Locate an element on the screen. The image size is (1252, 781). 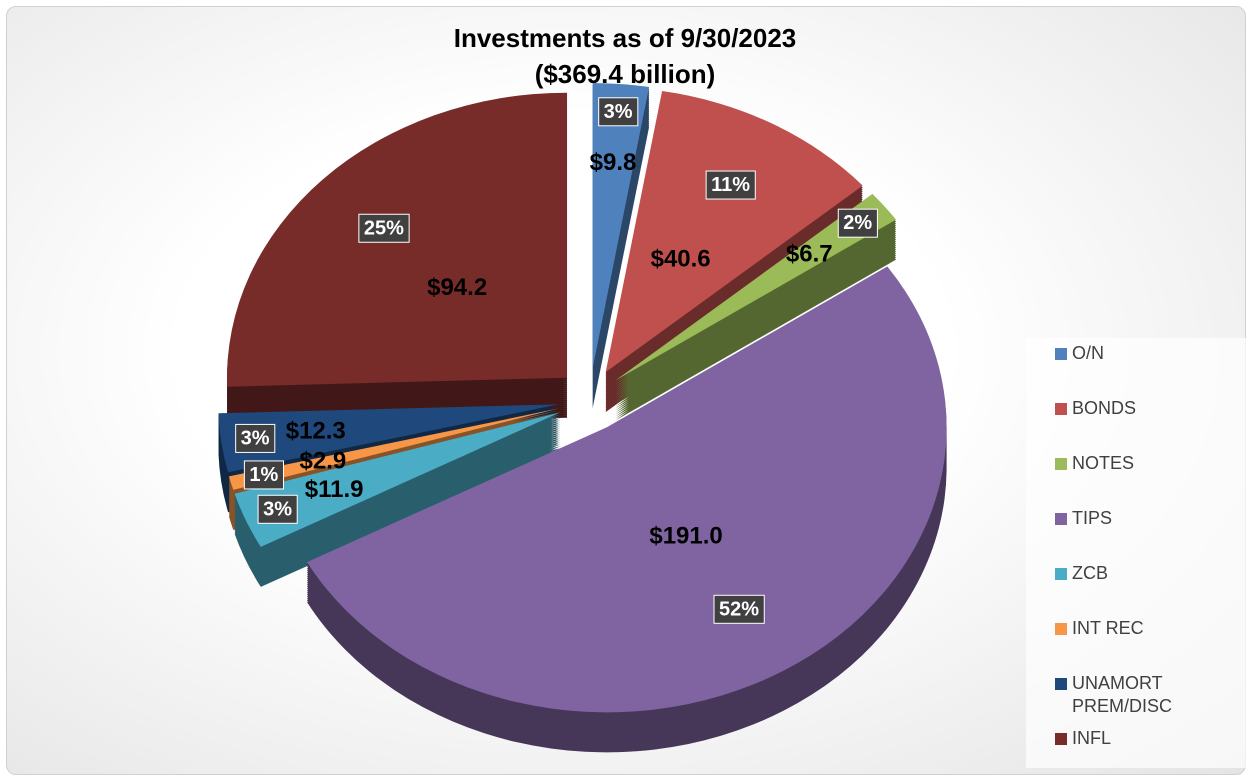
legend-label: O/N is located at coordinates (1088, 353).